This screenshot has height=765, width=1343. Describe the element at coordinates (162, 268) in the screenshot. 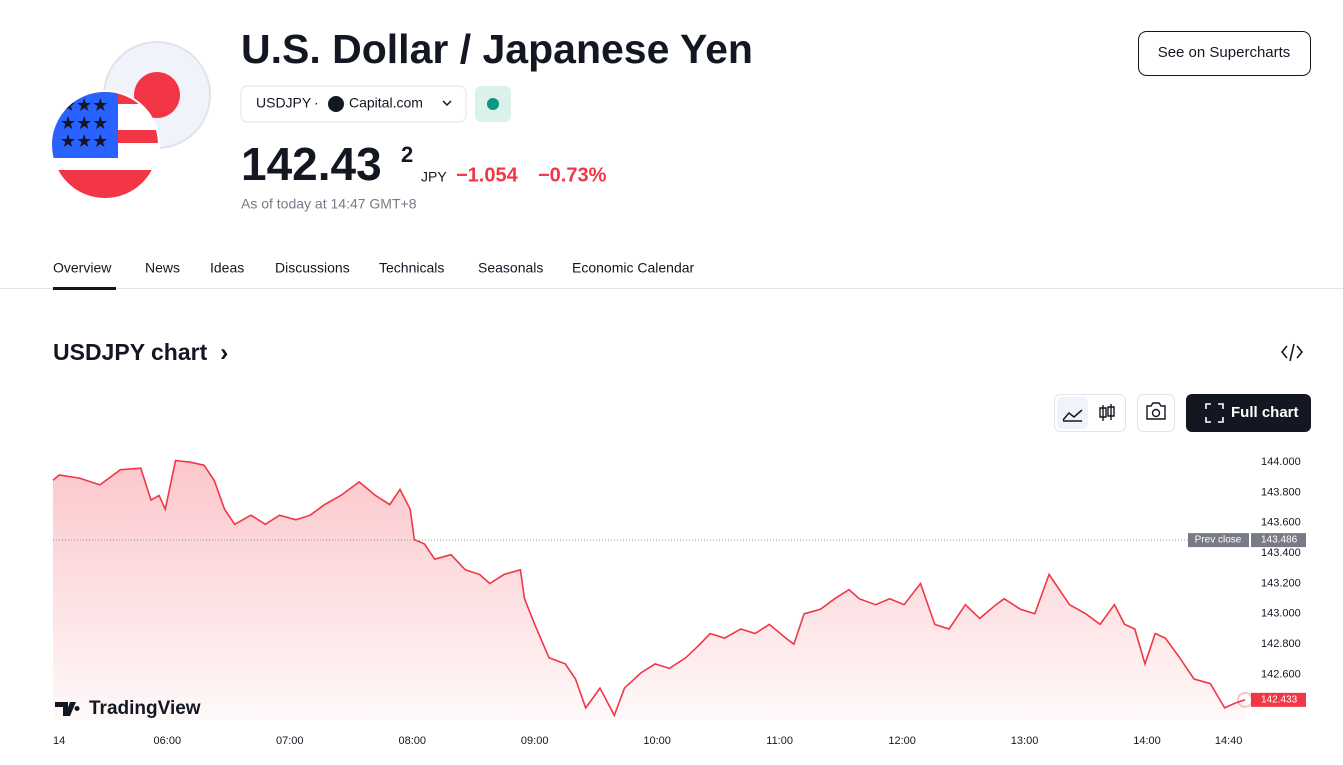

I see `tab: News` at that location.